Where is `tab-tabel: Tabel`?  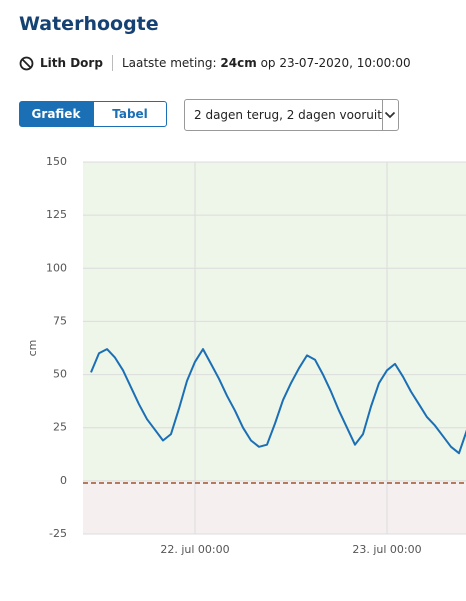 tab-tabel: Tabel is located at coordinates (130, 114).